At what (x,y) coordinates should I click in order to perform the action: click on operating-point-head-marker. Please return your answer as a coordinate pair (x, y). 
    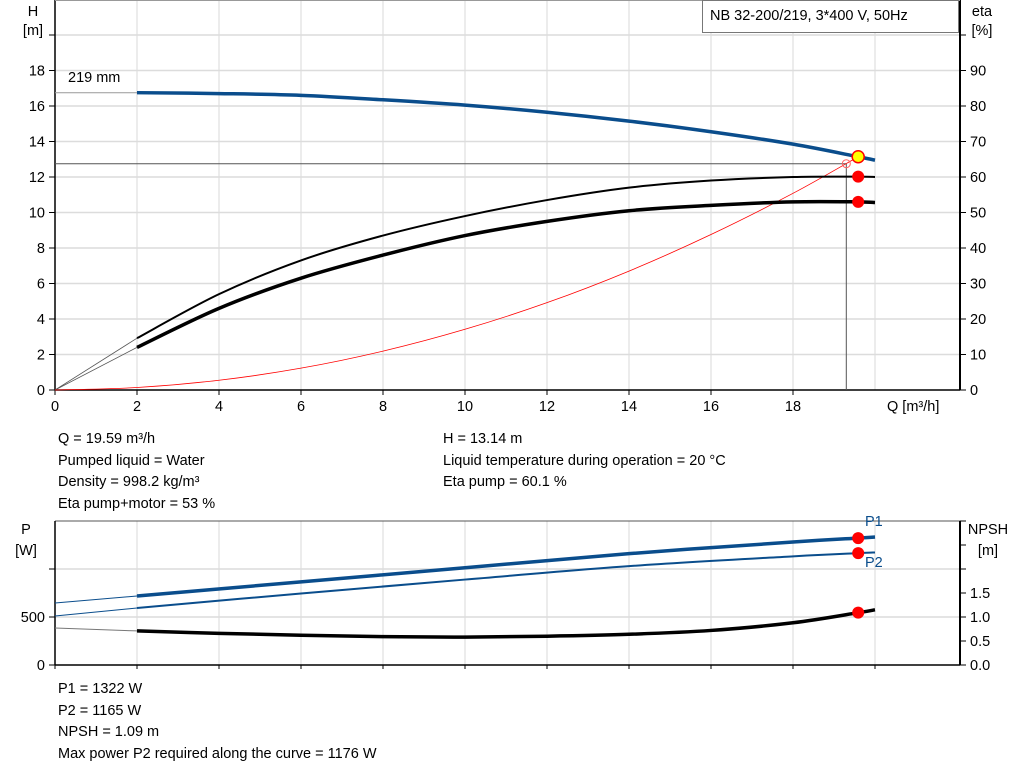
    Looking at the image, I should click on (858, 157).